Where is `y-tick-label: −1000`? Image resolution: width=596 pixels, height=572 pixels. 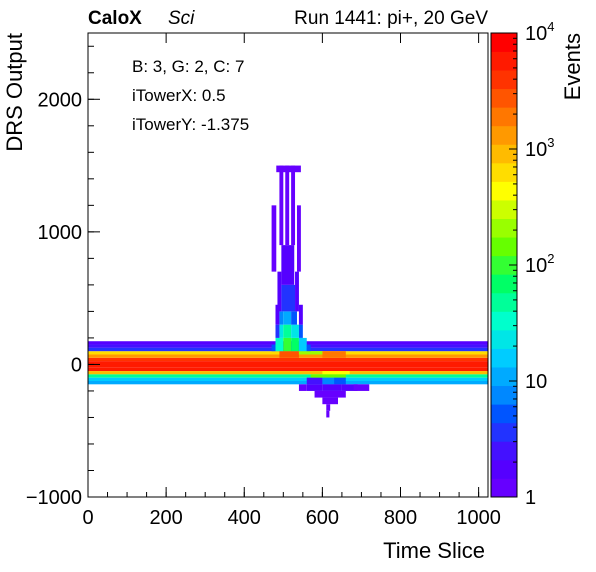
y-tick-label: −1000 is located at coordinates (54, 498).